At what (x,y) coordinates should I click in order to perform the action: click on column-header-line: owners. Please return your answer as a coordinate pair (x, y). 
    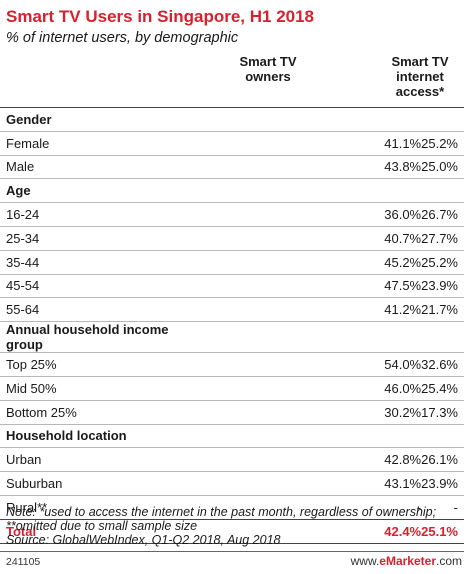
    Looking at the image, I should click on (268, 76).